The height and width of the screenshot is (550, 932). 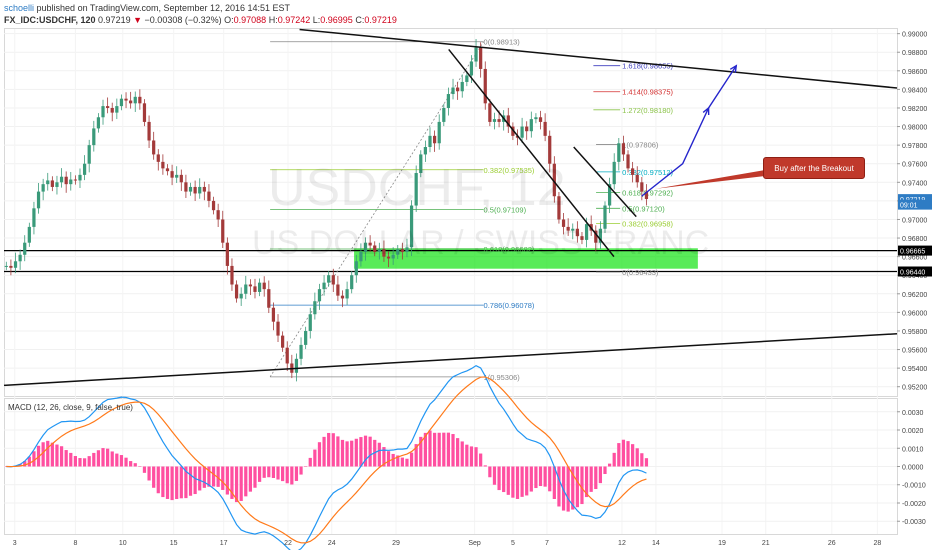 I want to click on buy-breakout-callout: Buy after the Breakout, so click(x=814, y=168).